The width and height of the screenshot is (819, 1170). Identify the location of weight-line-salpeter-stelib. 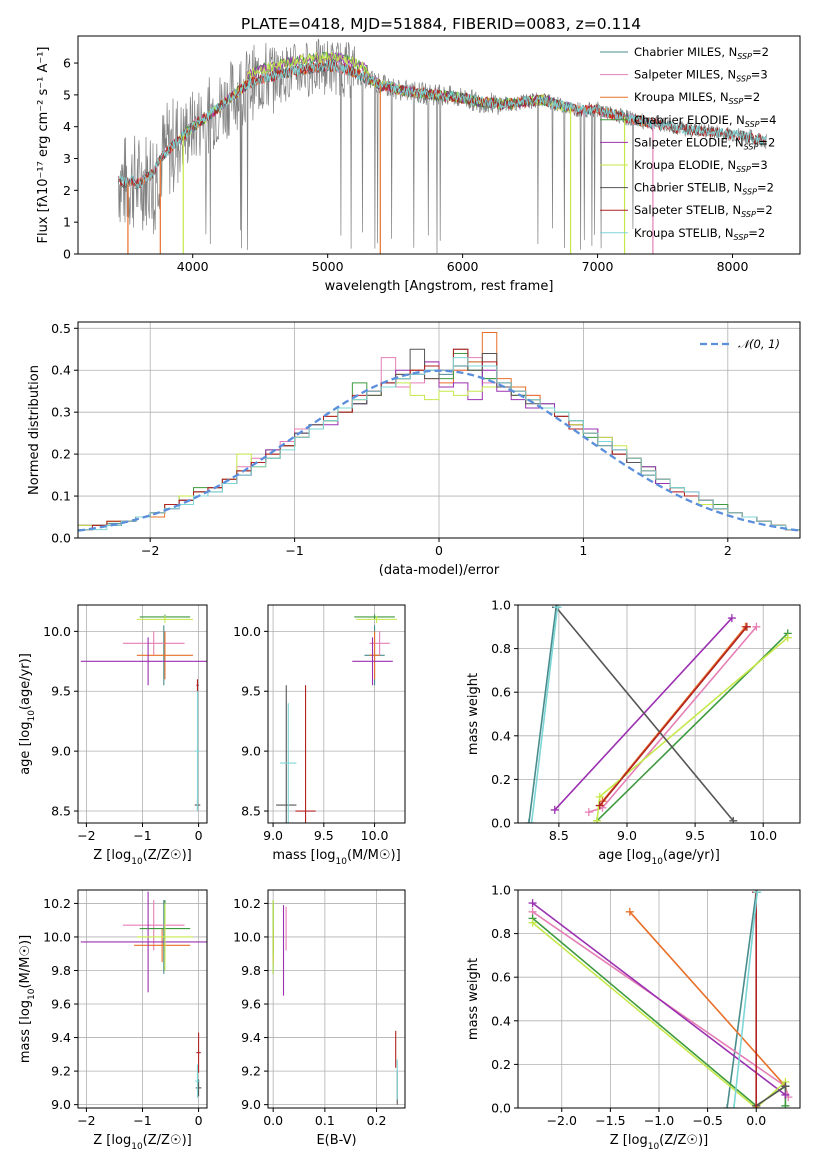
(673, 716).